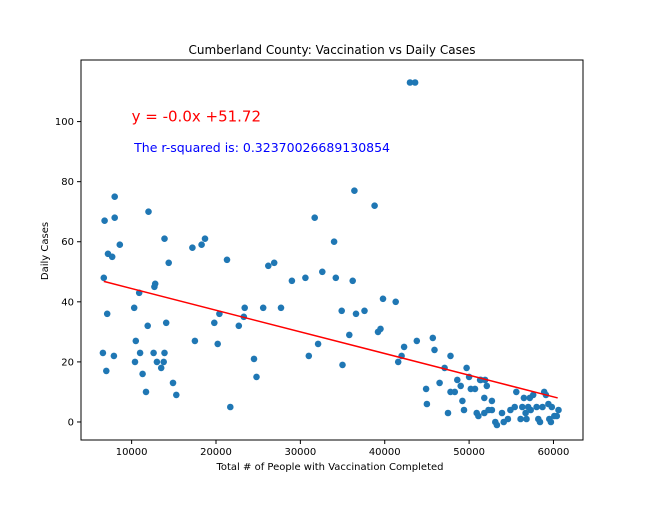 The width and height of the screenshot is (648, 508). Describe the element at coordinates (216, 452) in the screenshot. I see `x-tick-label: 20000` at that location.